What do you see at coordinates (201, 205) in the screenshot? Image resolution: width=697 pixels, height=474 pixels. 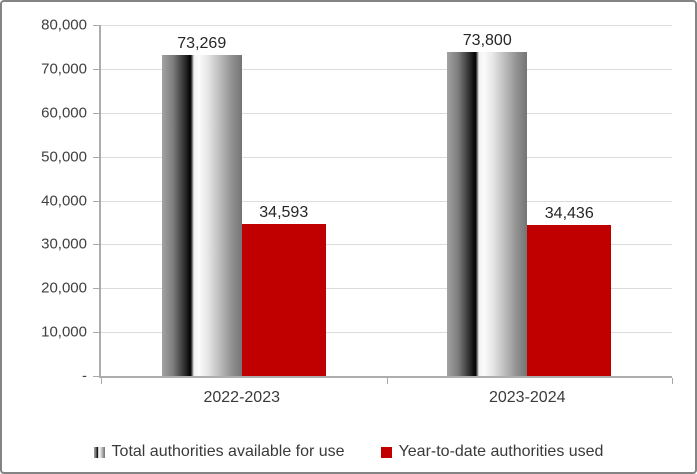 I see `bar-total-available-2022-2023: 73,269` at bounding box center [201, 205].